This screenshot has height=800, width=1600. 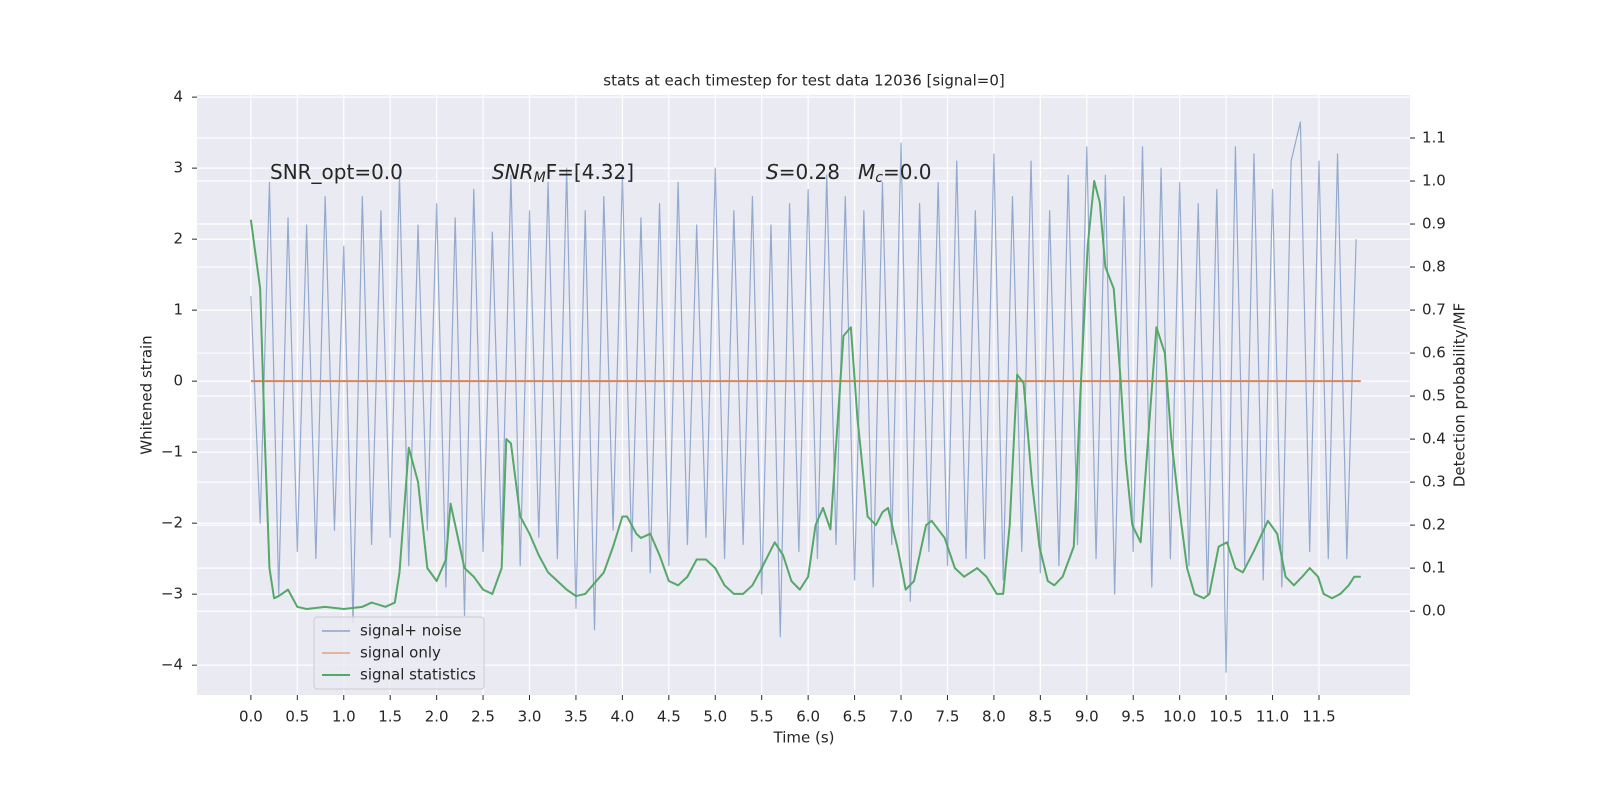 I want to click on x-tick-label: 2.0, so click(x=437, y=717).